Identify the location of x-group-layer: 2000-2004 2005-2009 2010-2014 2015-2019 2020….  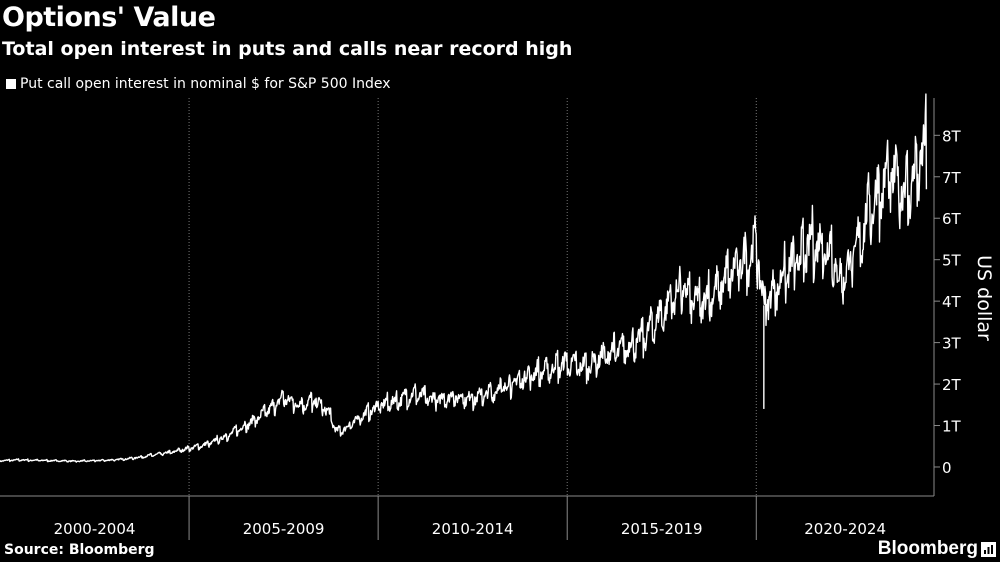
(470, 518).